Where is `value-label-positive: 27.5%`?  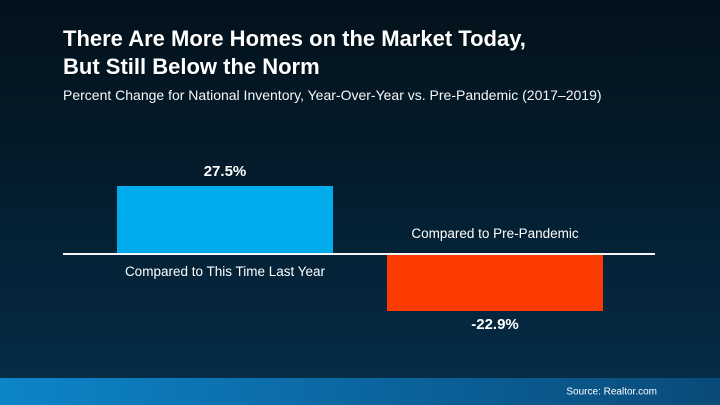 value-label-positive: 27.5% is located at coordinates (225, 171).